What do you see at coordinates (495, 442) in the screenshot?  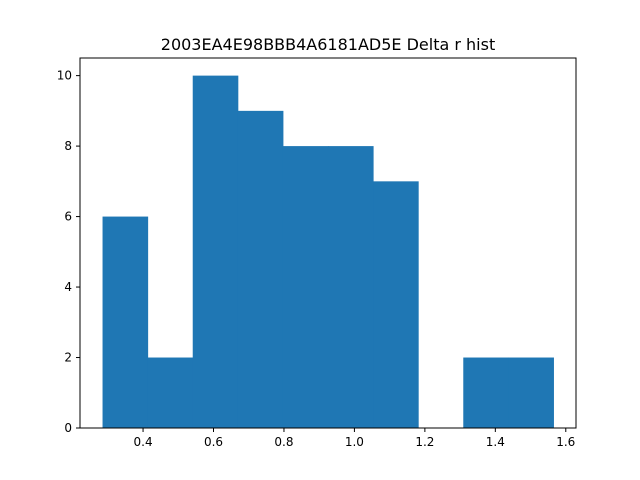 I see `x-tick-label: 1.4` at bounding box center [495, 442].